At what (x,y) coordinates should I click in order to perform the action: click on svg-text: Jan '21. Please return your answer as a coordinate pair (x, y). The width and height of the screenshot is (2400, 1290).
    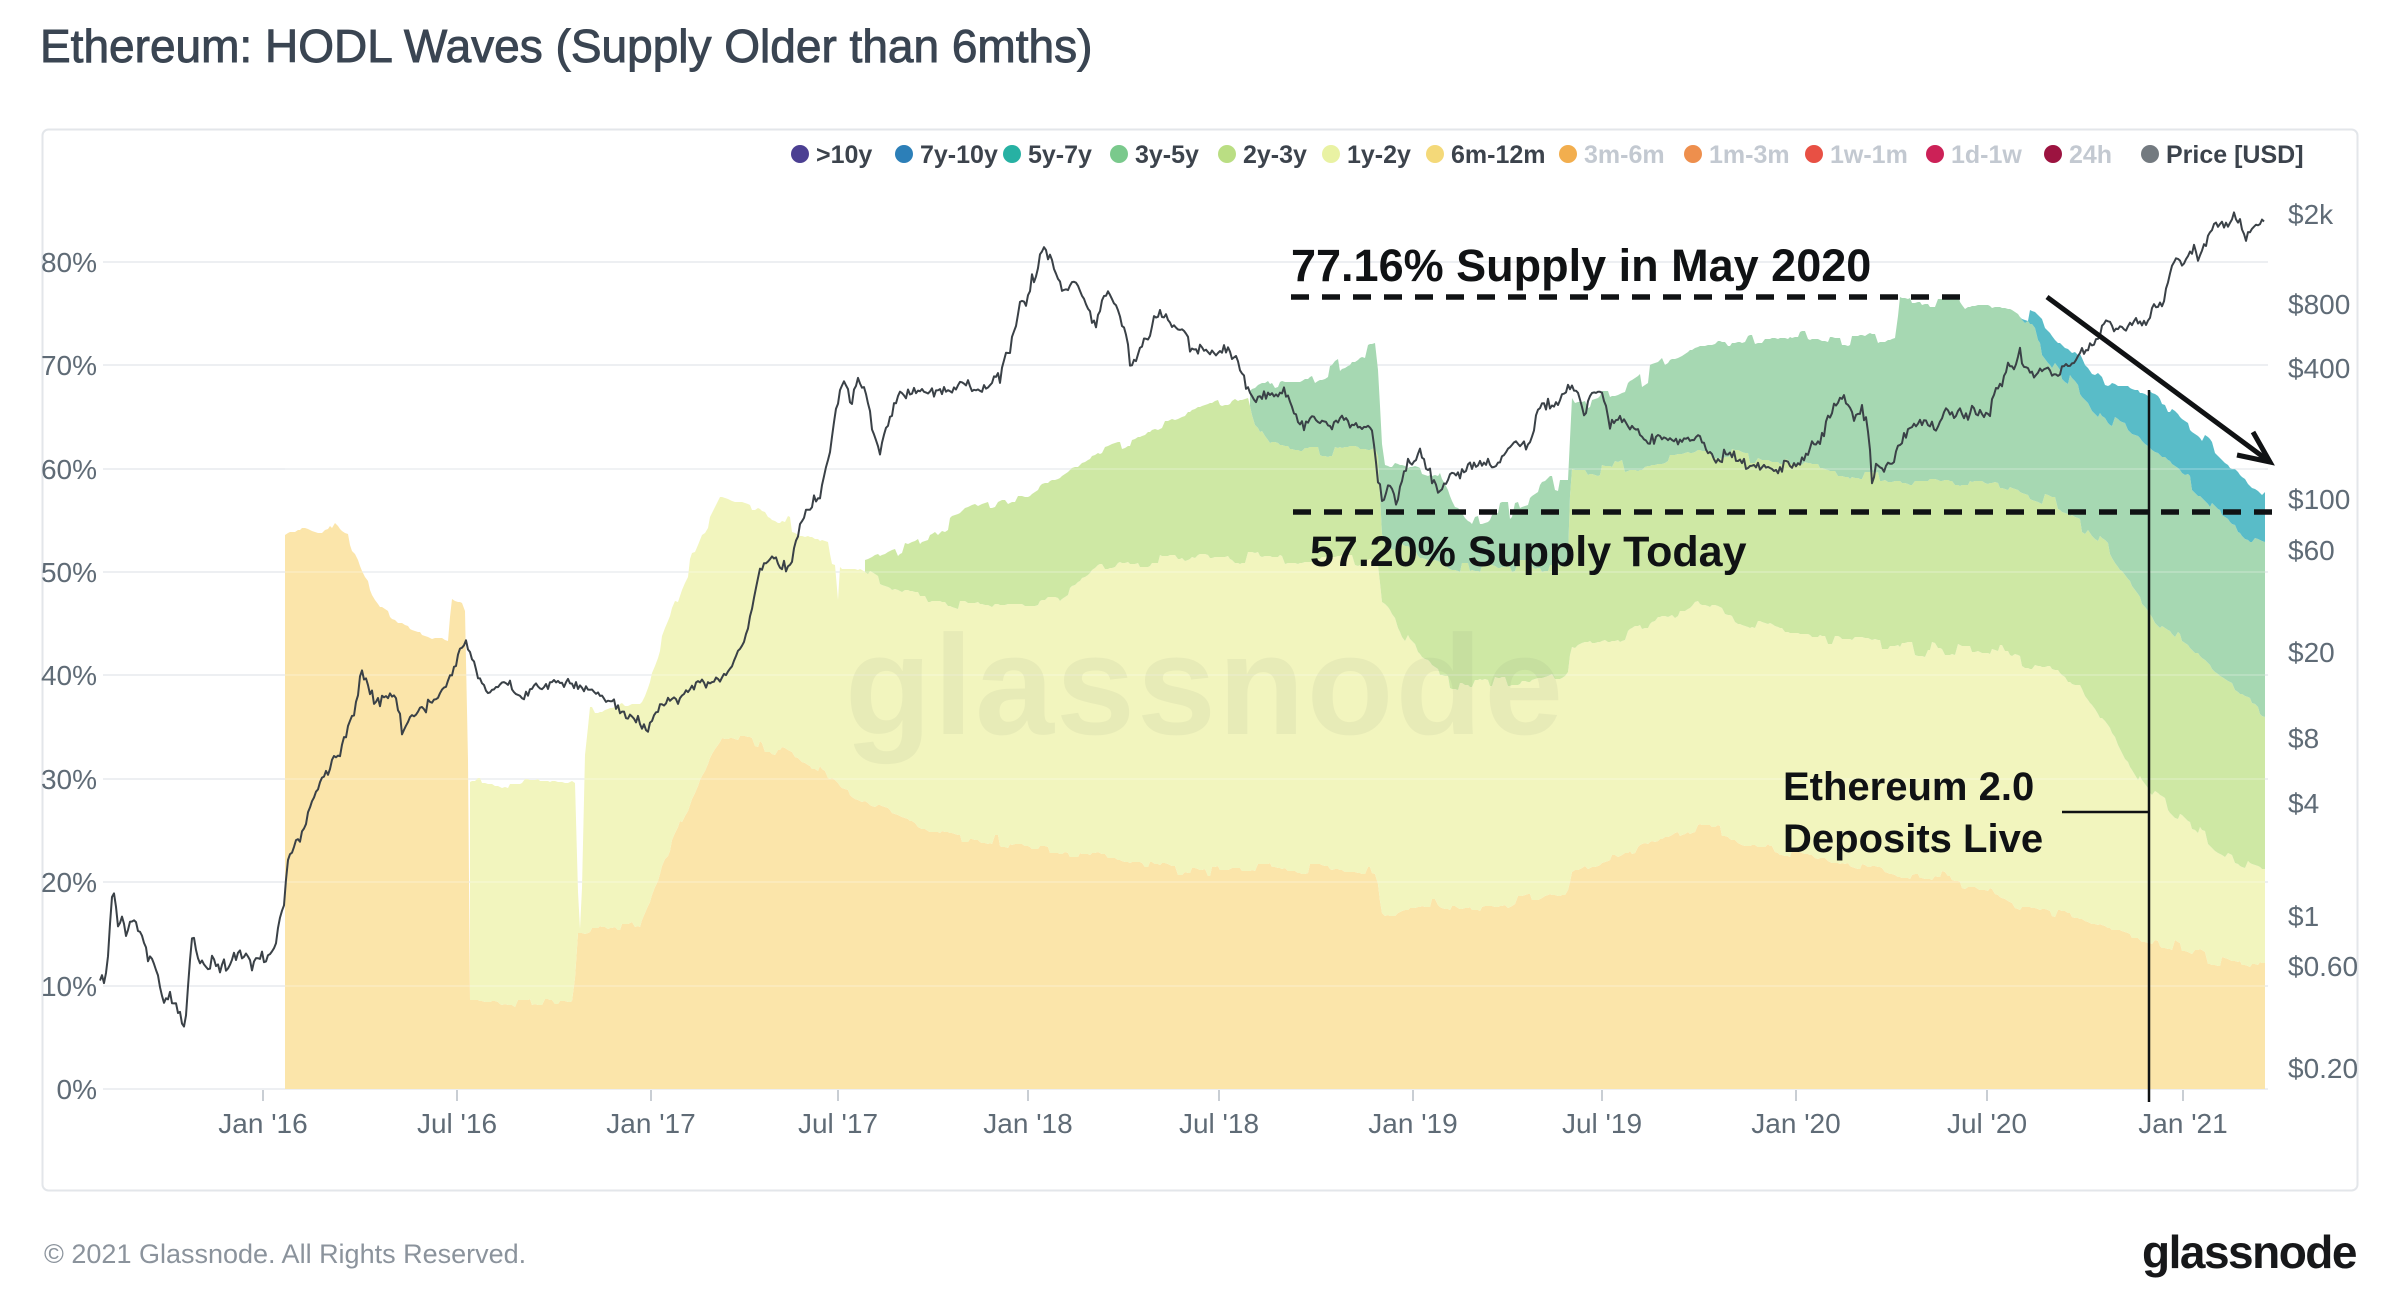
    Looking at the image, I should click on (2182, 1123).